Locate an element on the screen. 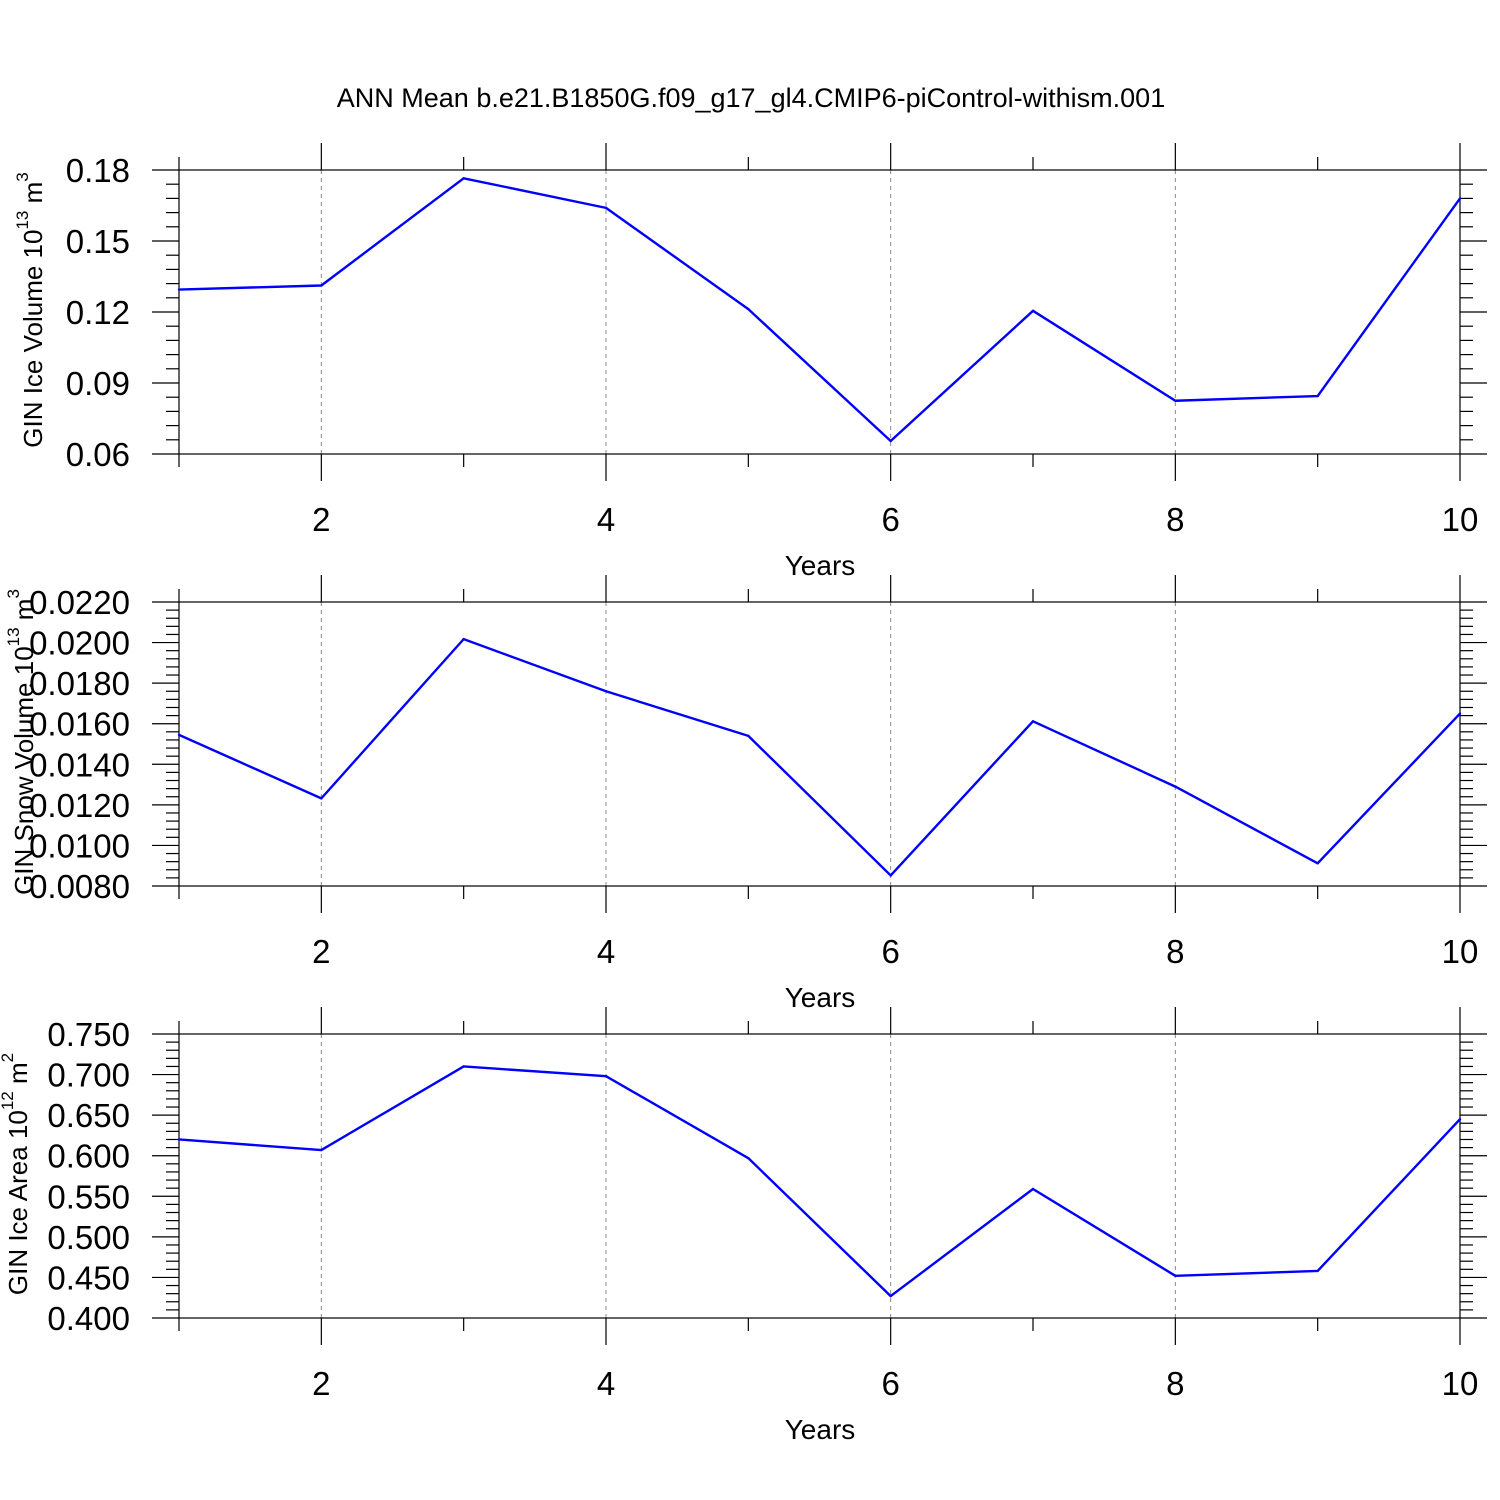  y-axis-label-text: GIN Snow Volume 10 is located at coordinates (24, 770).